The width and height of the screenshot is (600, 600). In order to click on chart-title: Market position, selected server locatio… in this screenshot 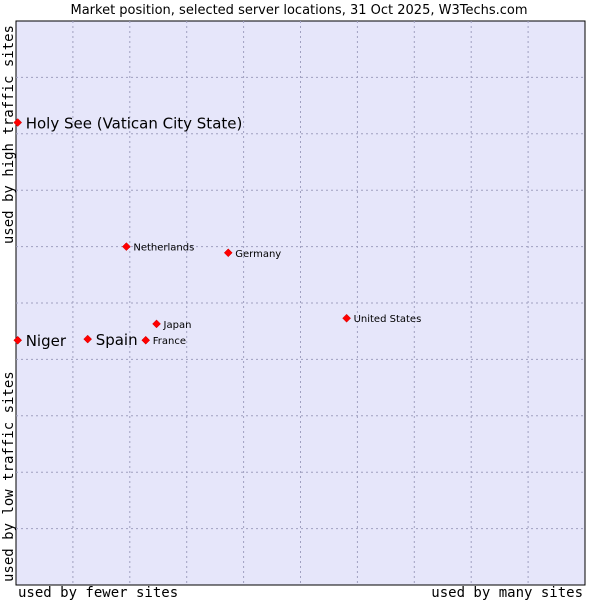, I will do `click(298, 10)`.